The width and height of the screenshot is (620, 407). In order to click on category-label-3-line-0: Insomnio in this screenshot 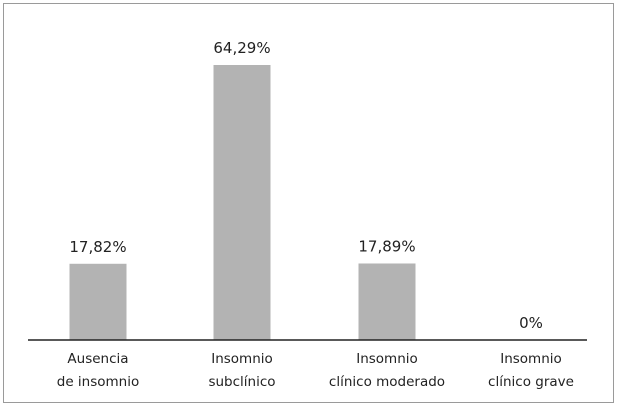, I will do `click(531, 359)`.